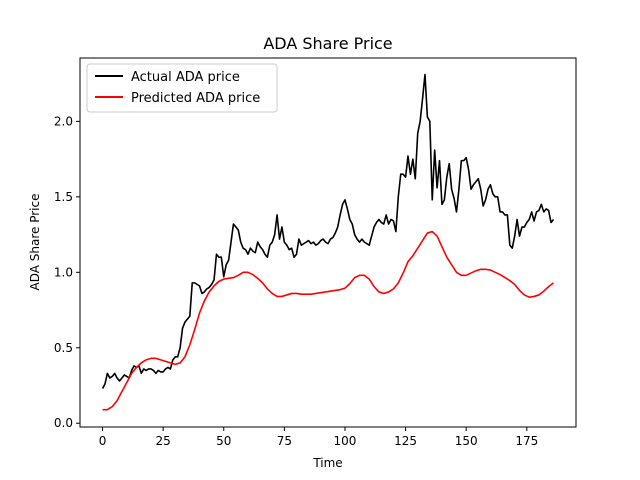  What do you see at coordinates (63, 121) in the screenshot?
I see `y-tick-label: 2.0` at bounding box center [63, 121].